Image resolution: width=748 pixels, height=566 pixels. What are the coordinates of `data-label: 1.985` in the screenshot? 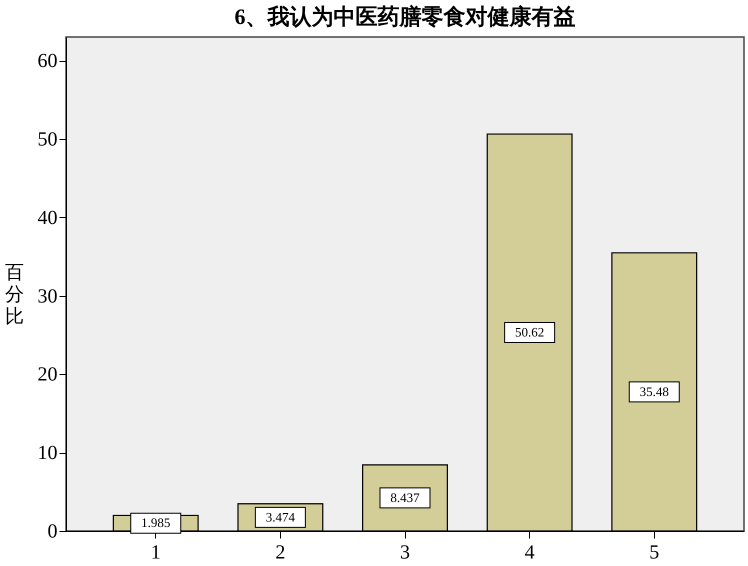 It's located at (155, 522).